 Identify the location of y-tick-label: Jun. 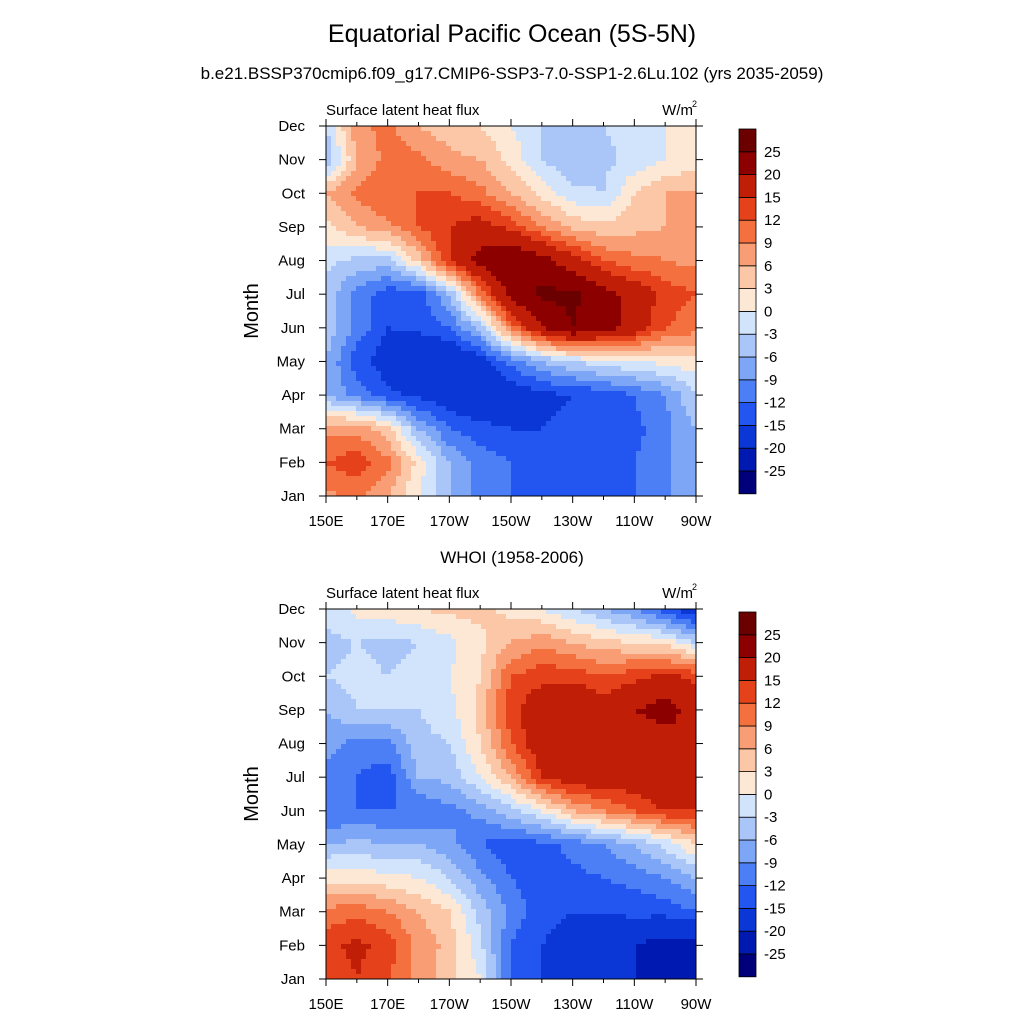
(293, 811).